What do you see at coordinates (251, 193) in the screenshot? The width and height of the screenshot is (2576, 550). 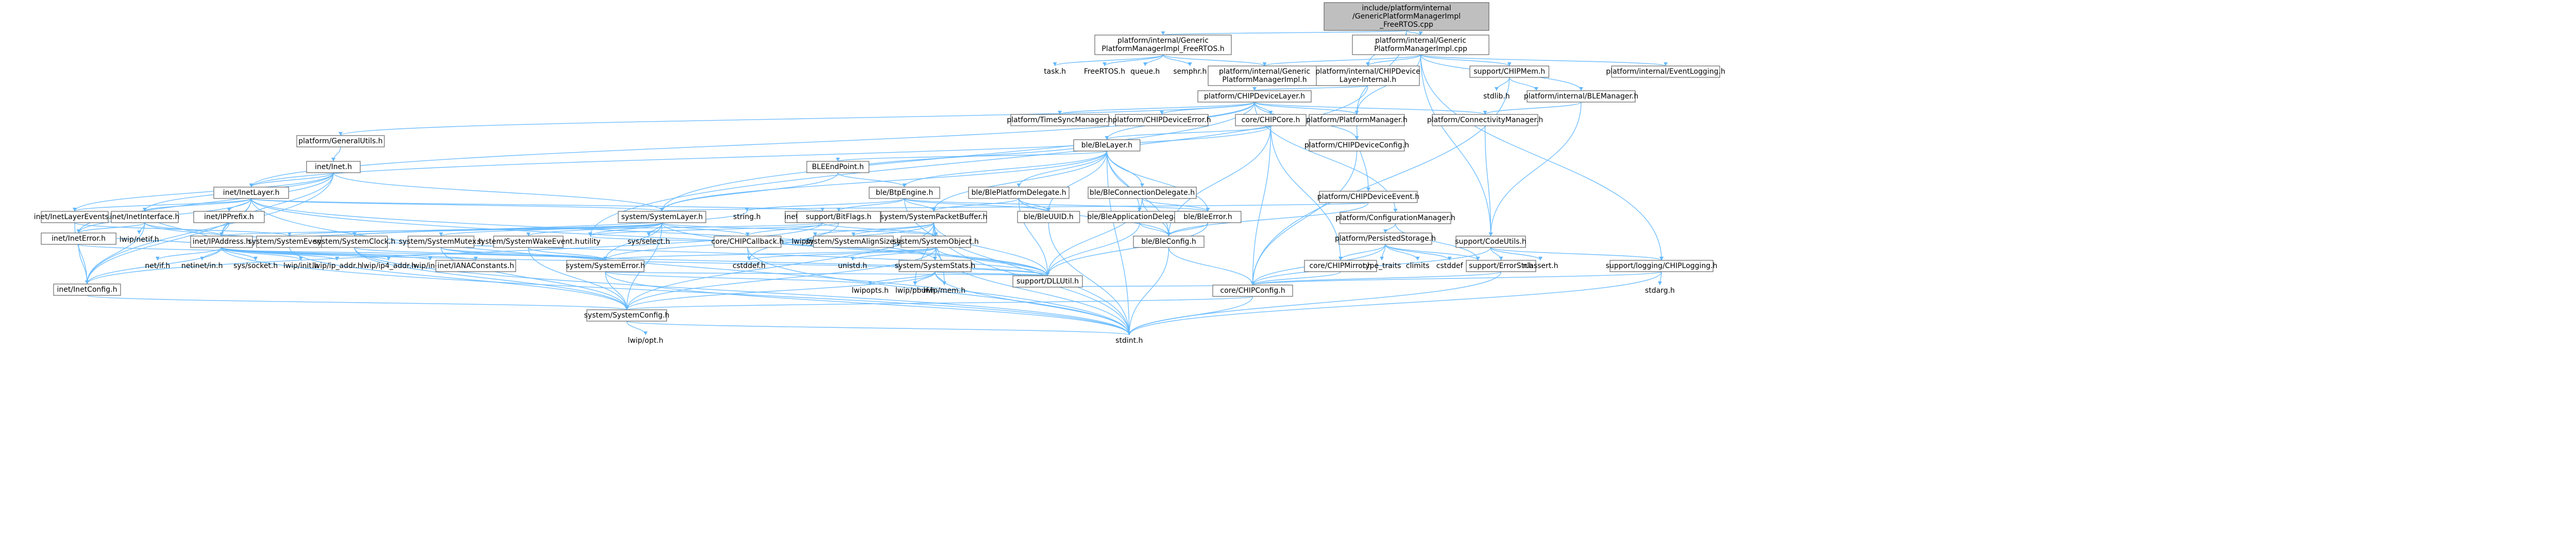 I see `node-inetlayer: inet/InetLayer.h` at bounding box center [251, 193].